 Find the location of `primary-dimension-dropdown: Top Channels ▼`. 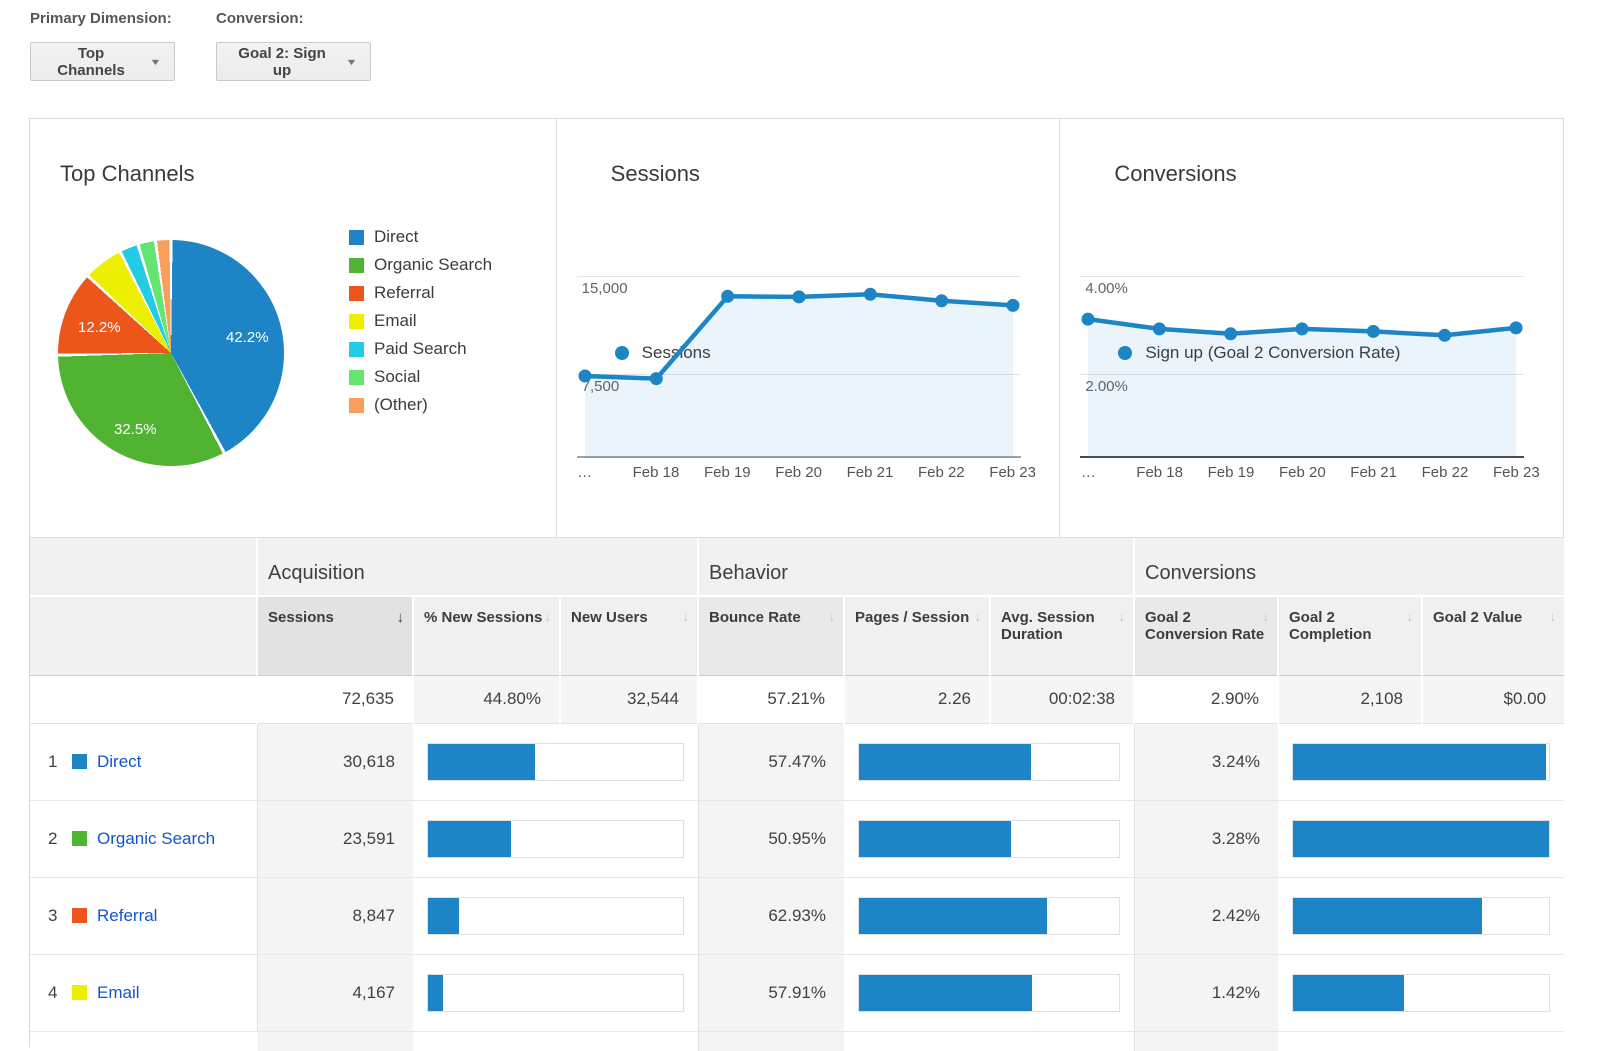

primary-dimension-dropdown: Top Channels ▼ is located at coordinates (102, 61).